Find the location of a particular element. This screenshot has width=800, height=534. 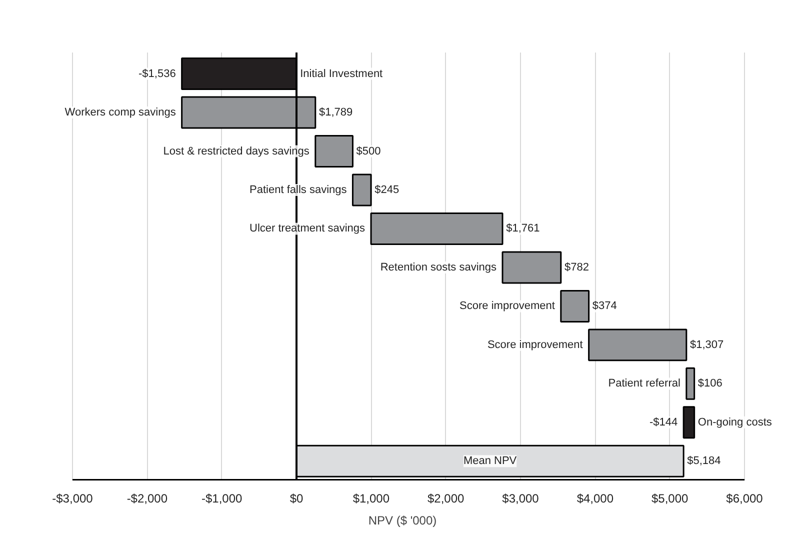

x-axis-title: NPV ($ '000) is located at coordinates (402, 521).